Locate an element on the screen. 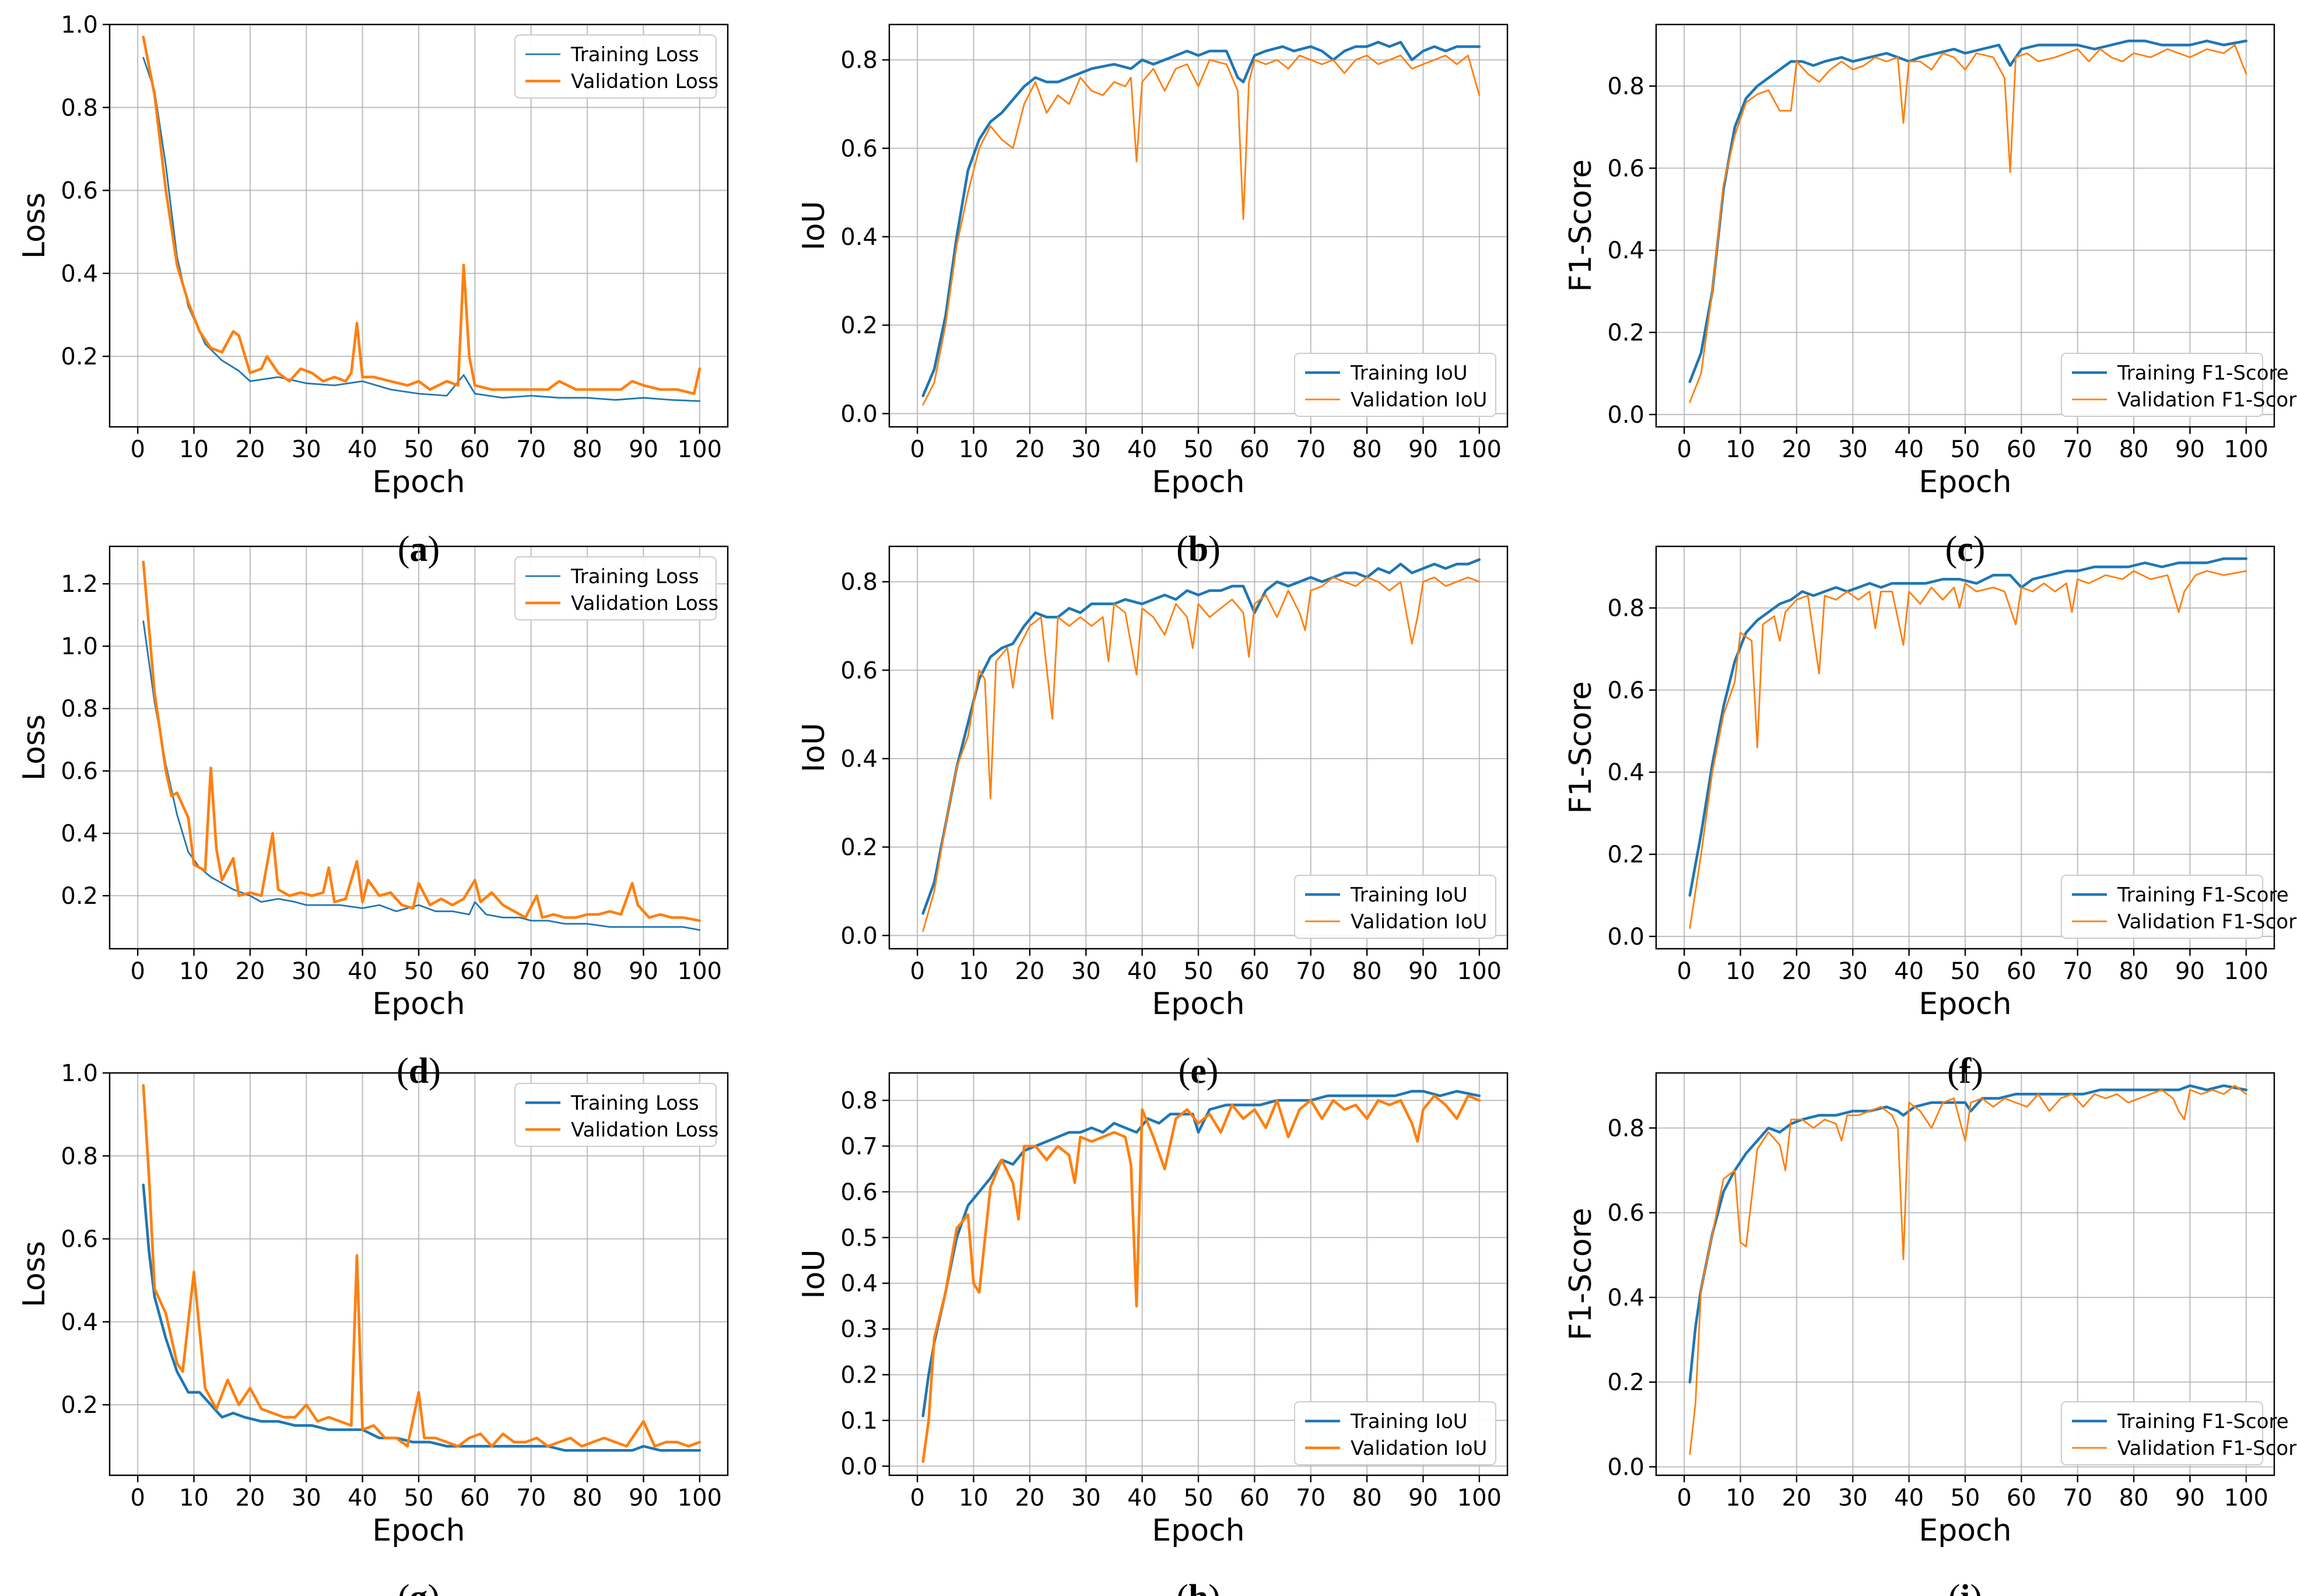 The width and height of the screenshot is (2297, 1596). panel-caption: (g) is located at coordinates (419, 1587).